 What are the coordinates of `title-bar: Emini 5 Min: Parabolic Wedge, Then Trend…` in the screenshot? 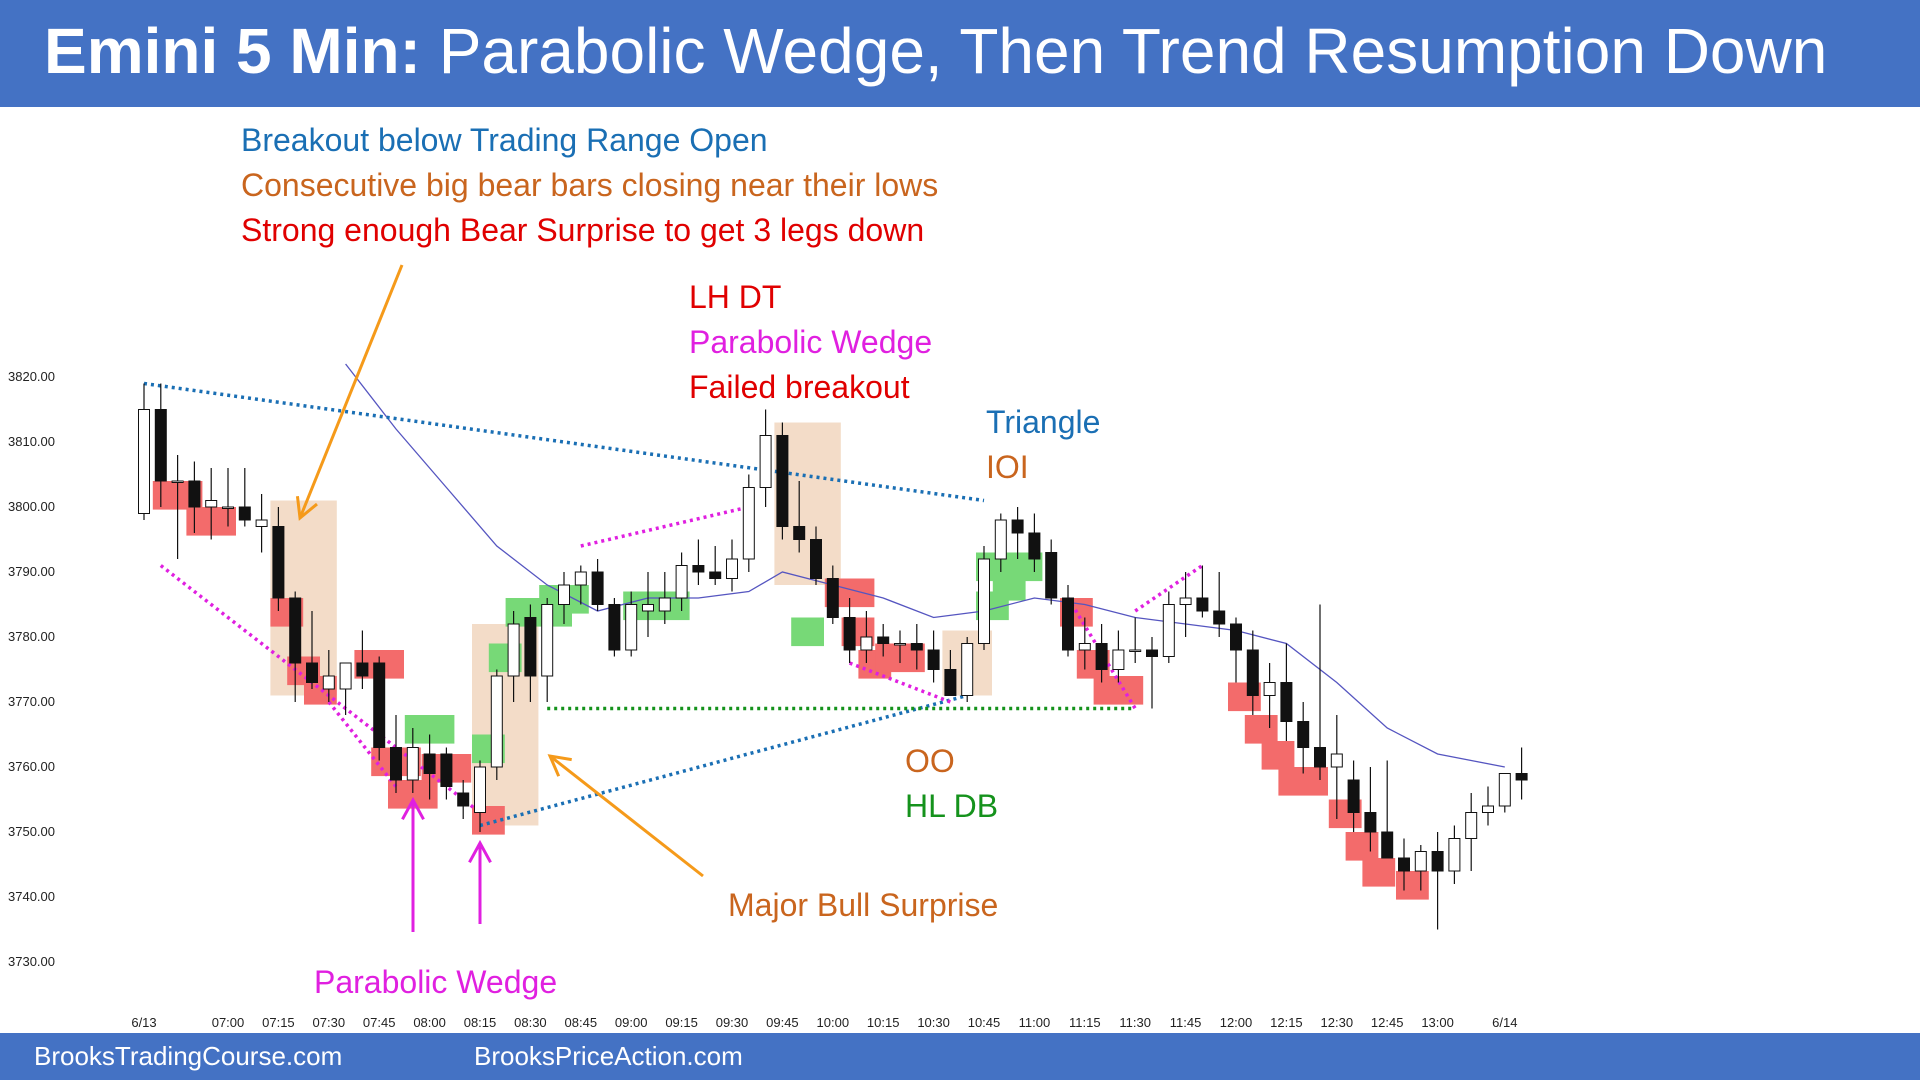 It's located at (960, 53).